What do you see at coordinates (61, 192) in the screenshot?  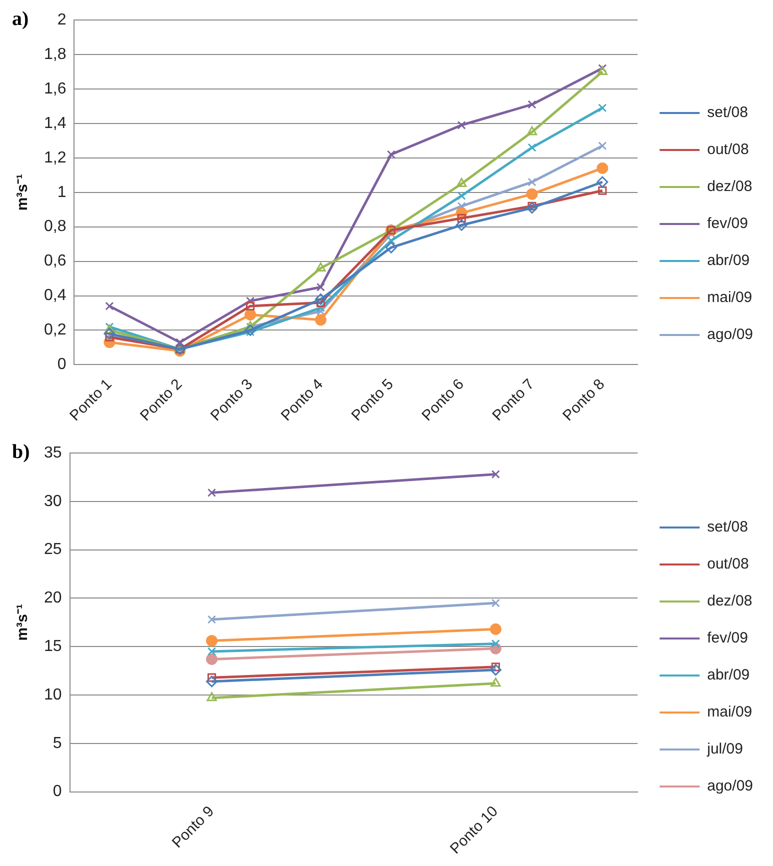 I see `y-tick-label: 1` at bounding box center [61, 192].